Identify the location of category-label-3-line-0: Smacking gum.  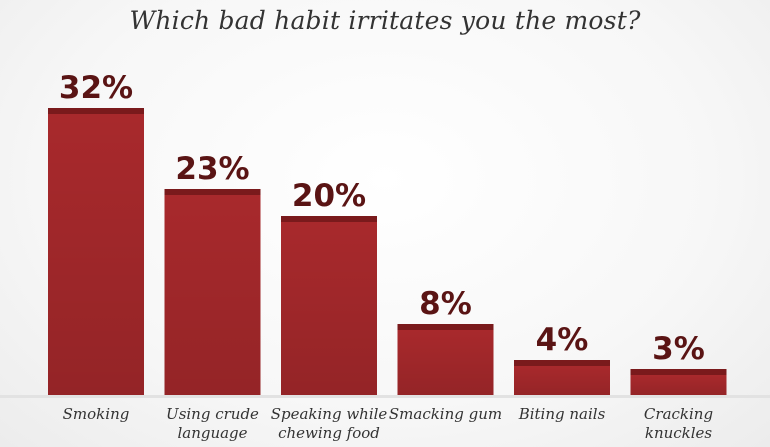
(445, 414).